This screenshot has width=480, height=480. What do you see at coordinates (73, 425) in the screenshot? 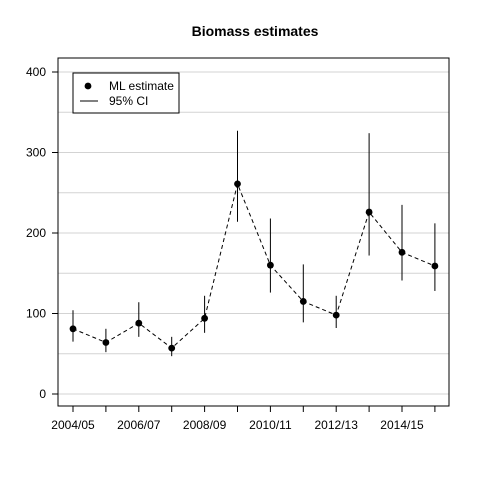
I see `x-tick-label: 2004/05` at bounding box center [73, 425].